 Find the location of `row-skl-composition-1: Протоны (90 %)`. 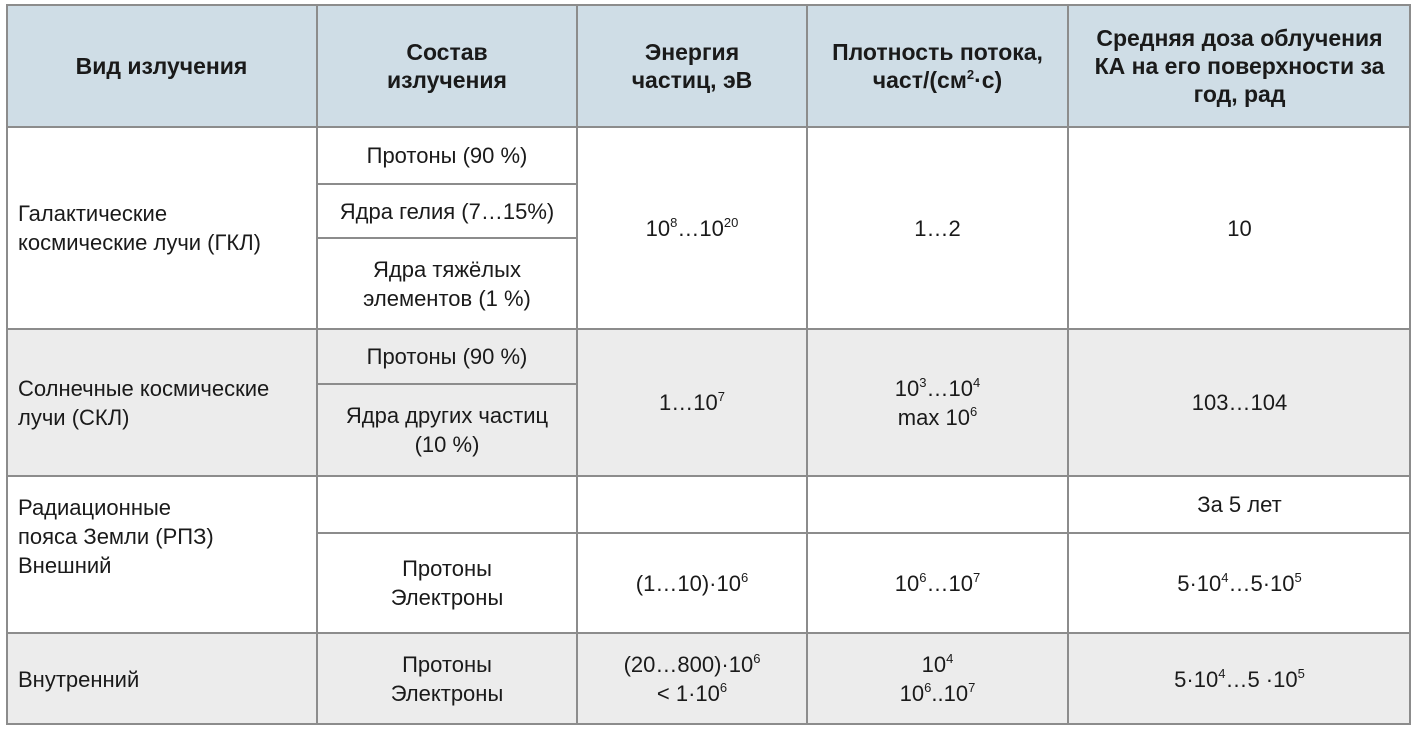

row-skl-composition-1: Протоны (90 %) is located at coordinates (447, 356).